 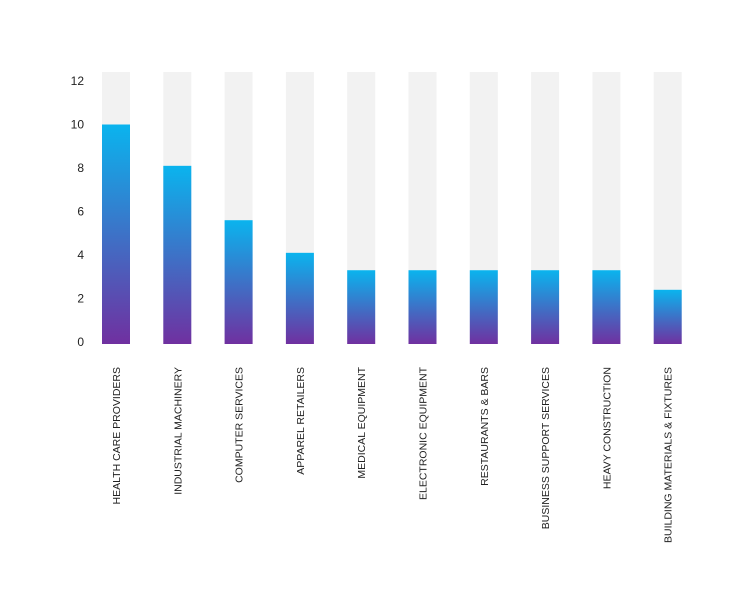 What do you see at coordinates (607, 428) in the screenshot?
I see `x-tick-label: HEAVY CONSTRUCTION` at bounding box center [607, 428].